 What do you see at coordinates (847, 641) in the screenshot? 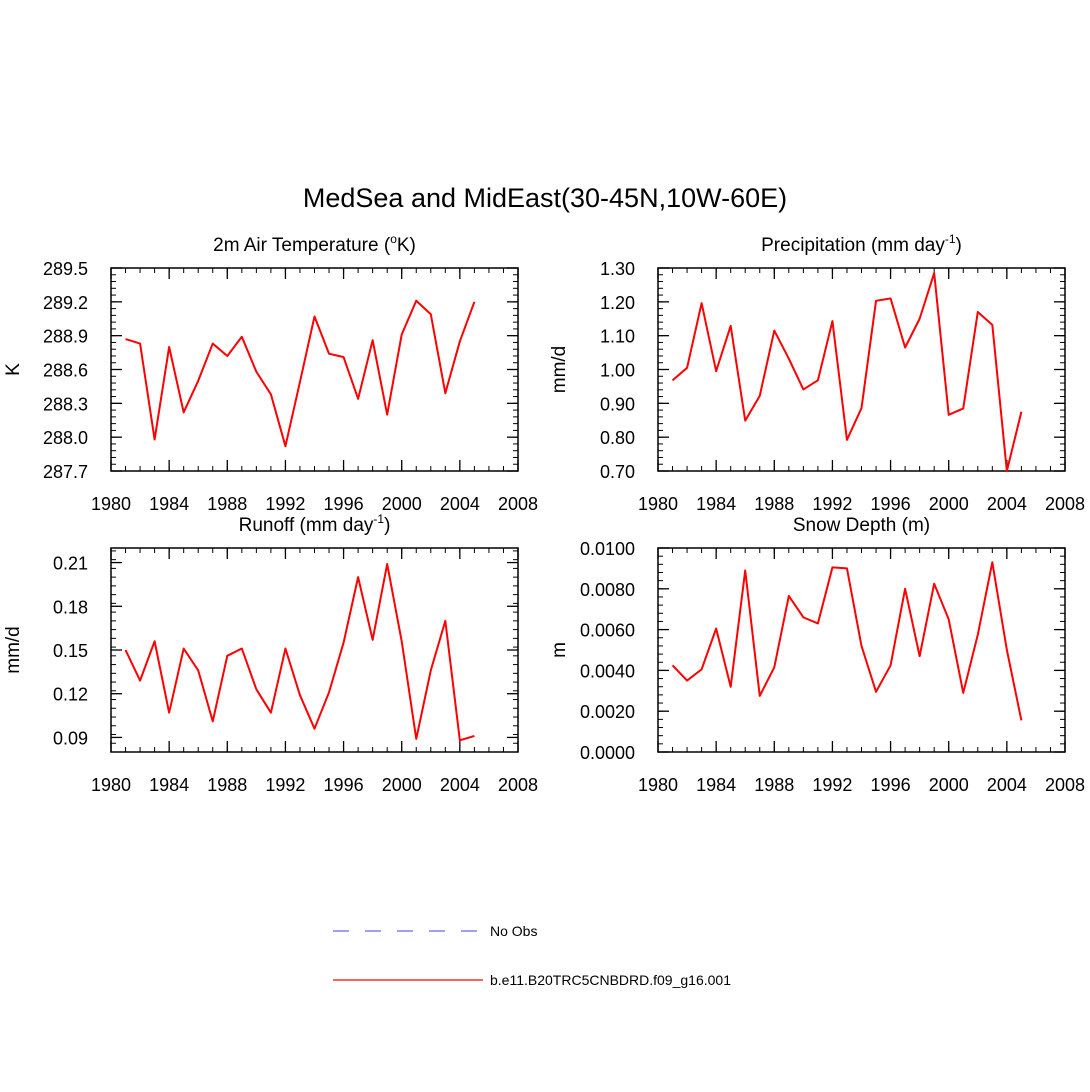
I see `snow-depth-series-line` at bounding box center [847, 641].